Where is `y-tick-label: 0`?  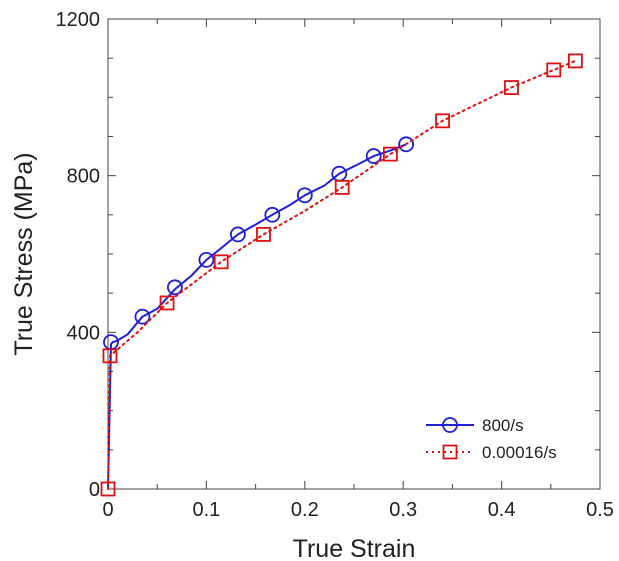 y-tick-label: 0 is located at coordinates (94, 490).